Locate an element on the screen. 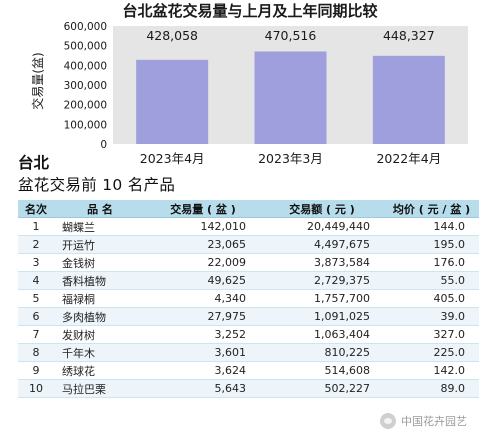 This screenshot has width=500, height=446. cell-rank: 8 is located at coordinates (36, 352).